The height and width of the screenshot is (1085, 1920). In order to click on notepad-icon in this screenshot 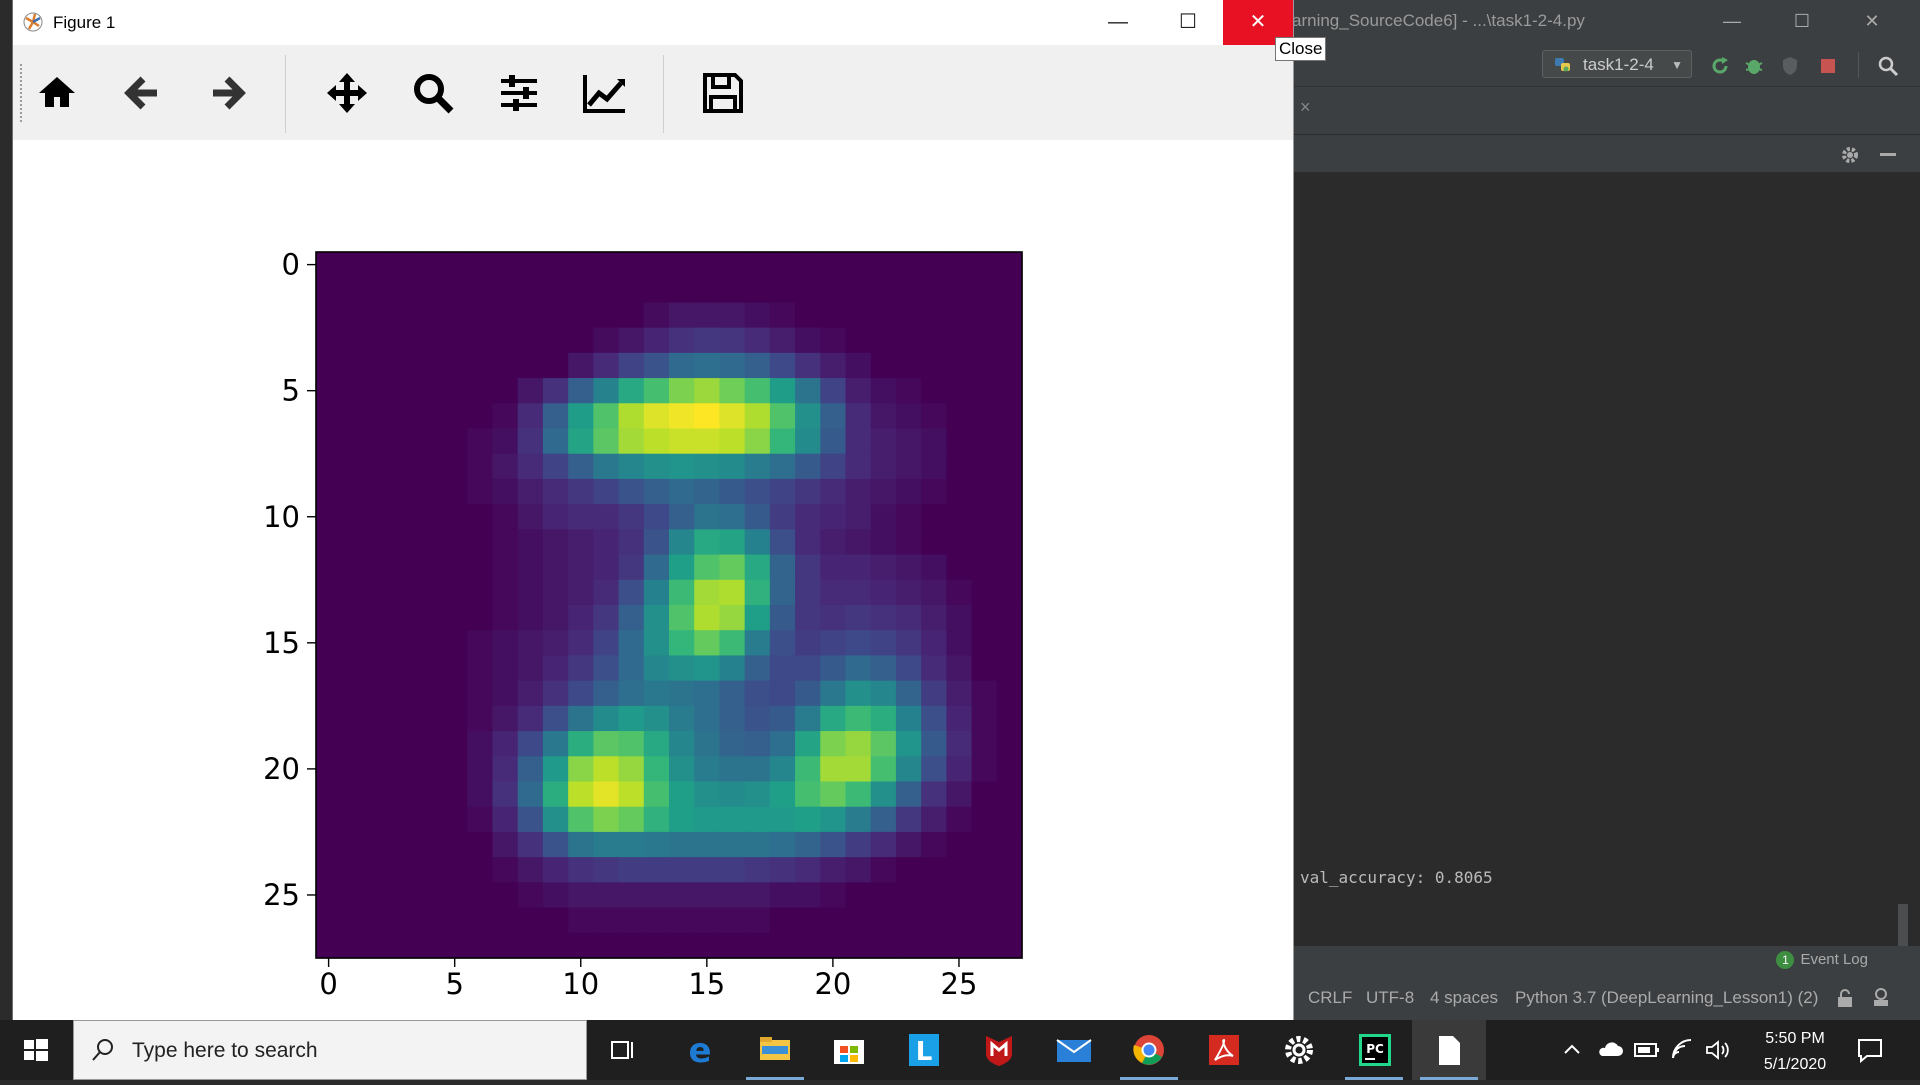, I will do `click(1449, 1050)`.